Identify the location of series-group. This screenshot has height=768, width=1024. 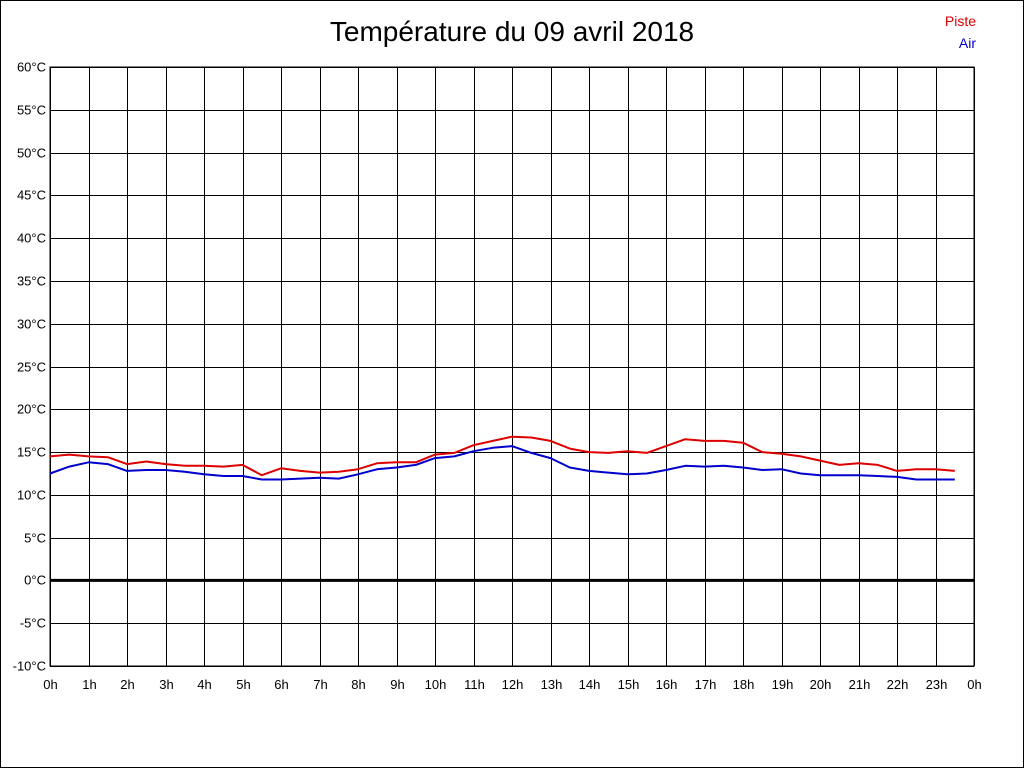
(502, 458).